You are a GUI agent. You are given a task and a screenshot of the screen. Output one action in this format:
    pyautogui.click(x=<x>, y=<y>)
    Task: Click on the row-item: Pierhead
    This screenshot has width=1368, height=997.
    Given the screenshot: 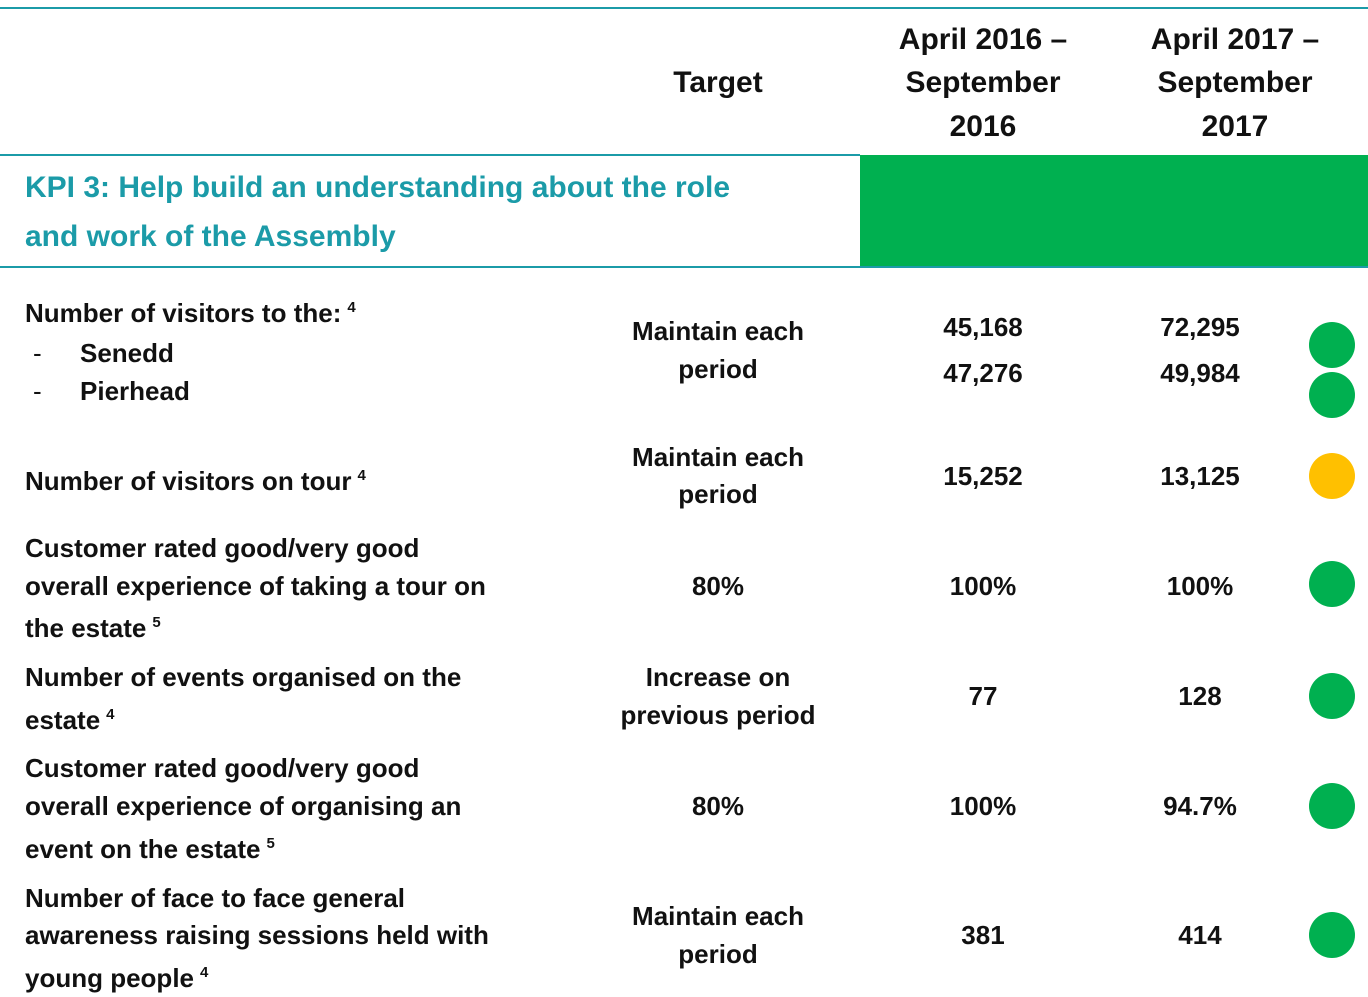 What is the action you would take?
    pyautogui.click(x=135, y=391)
    